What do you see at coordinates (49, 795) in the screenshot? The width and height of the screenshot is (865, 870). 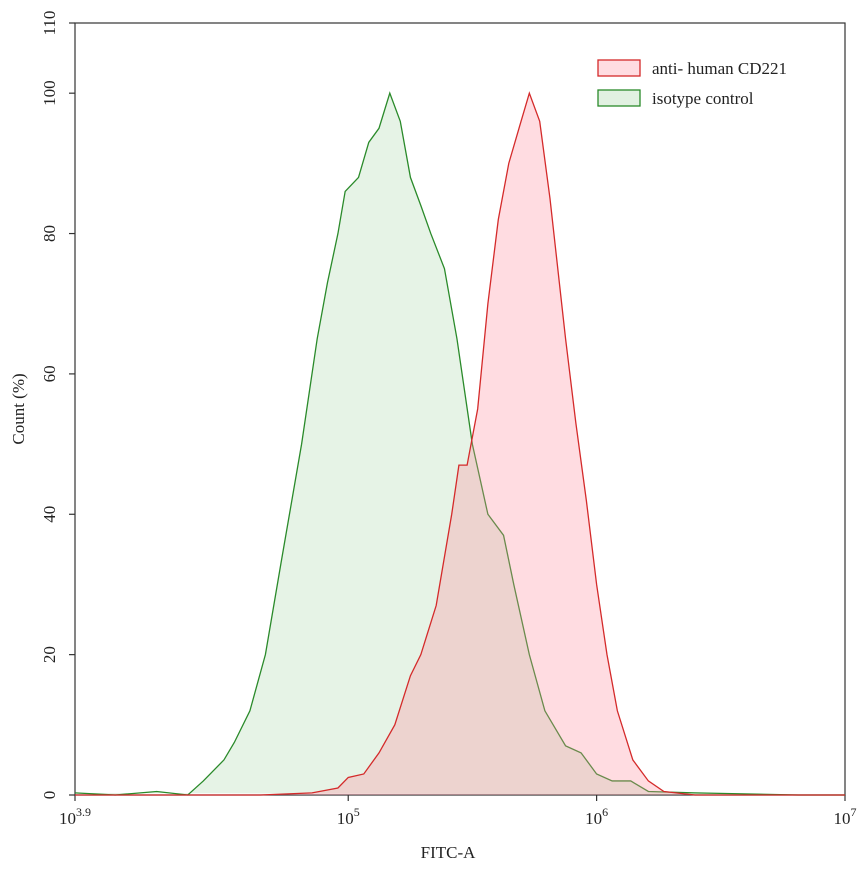 I see `y-tick-label: 0` at bounding box center [49, 795].